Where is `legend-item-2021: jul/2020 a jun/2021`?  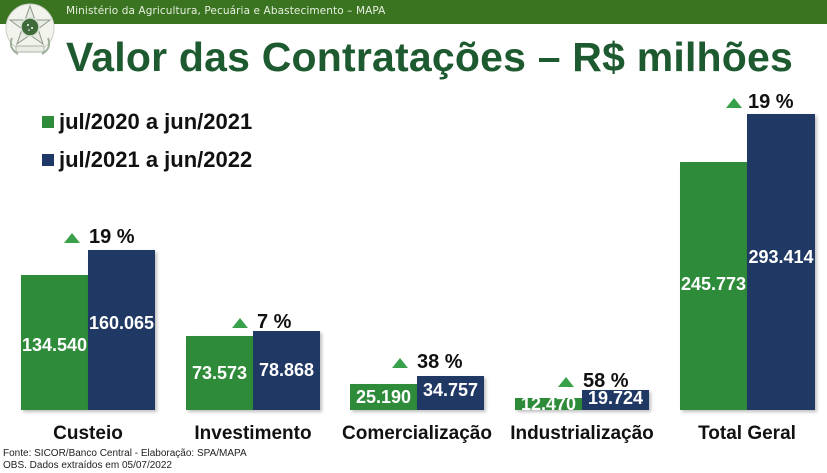 legend-item-2021: jul/2020 a jun/2021 is located at coordinates (147, 122).